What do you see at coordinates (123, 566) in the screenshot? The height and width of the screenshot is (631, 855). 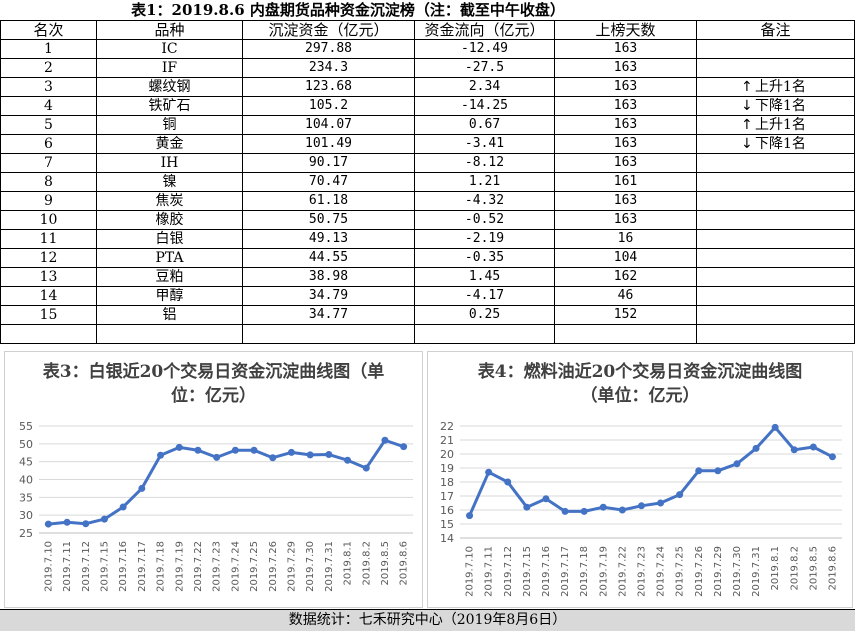 I see `x-tick-label: 2019.7.16` at bounding box center [123, 566].